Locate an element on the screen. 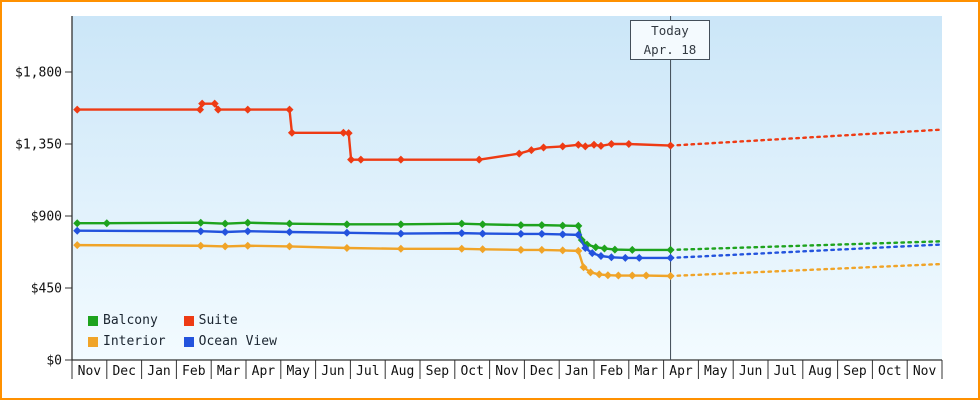 Image resolution: width=980 pixels, height=400 pixels. series-markers-balcony is located at coordinates (374, 236).